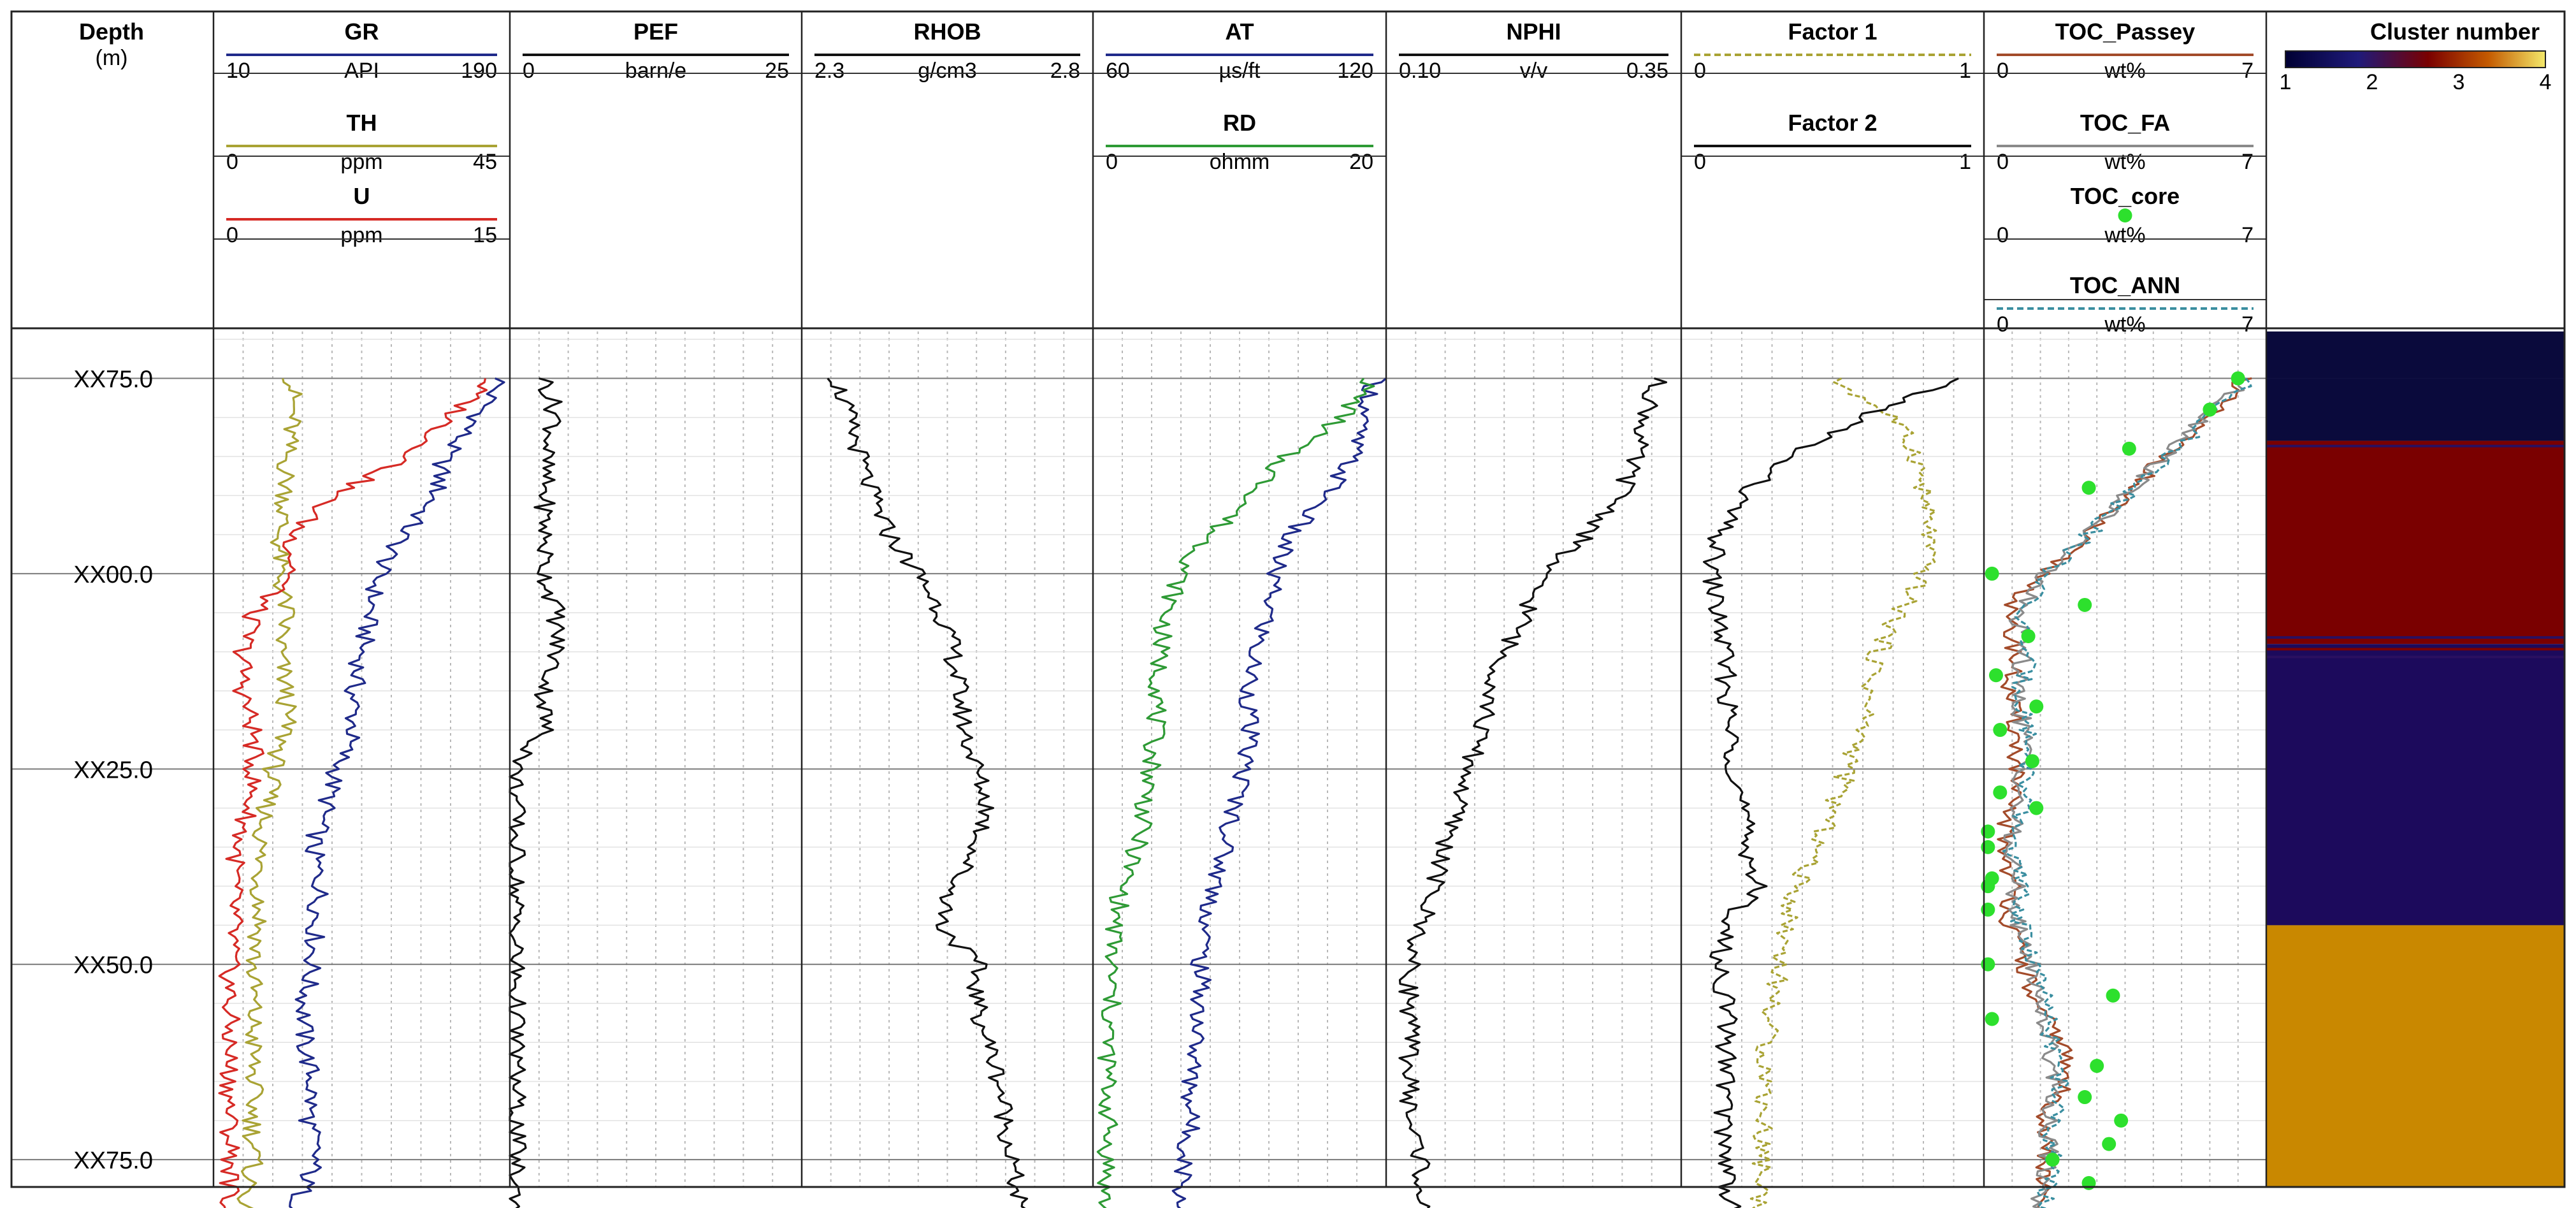  Describe the element at coordinates (479, 71) in the screenshot. I see `scale-max: 190` at that location.